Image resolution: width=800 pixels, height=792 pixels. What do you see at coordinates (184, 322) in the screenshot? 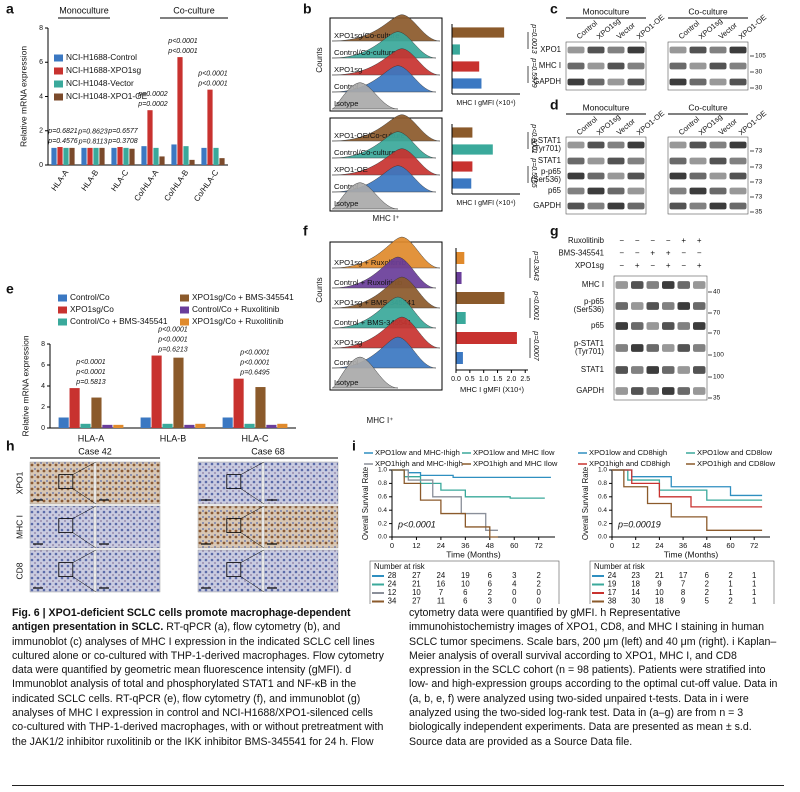
I see `legend-swatch` at bounding box center [184, 322].